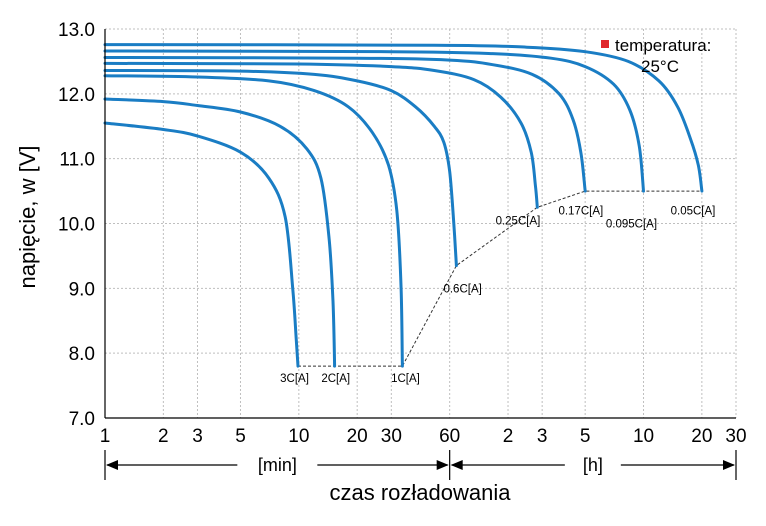 The height and width of the screenshot is (526, 766). I want to click on curve-label: 1C[A], so click(405, 379).